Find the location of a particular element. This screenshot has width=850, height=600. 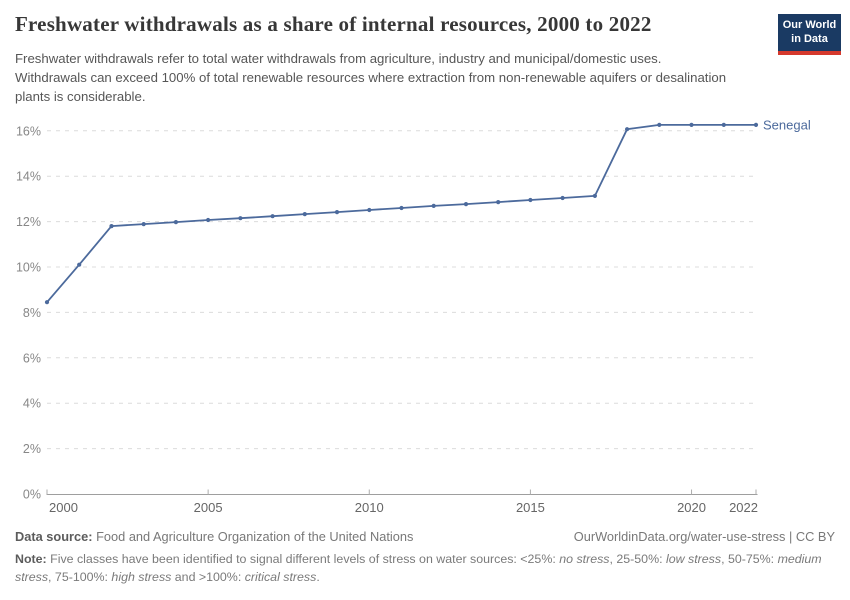

x-tick-label: 2010 is located at coordinates (369, 507).